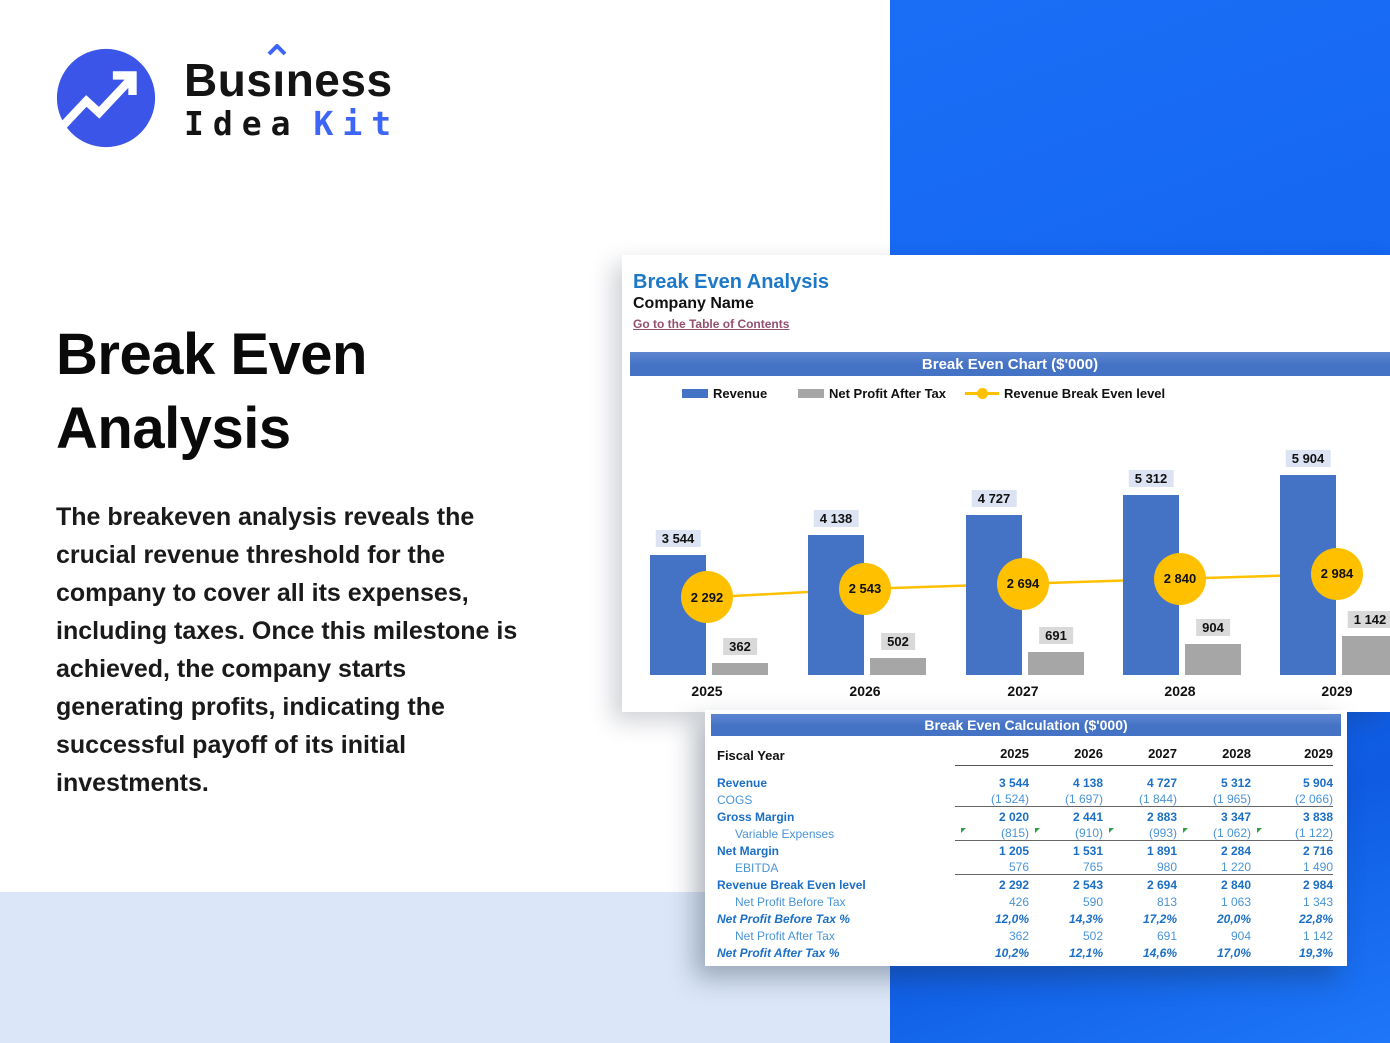 The height and width of the screenshot is (1043, 1390). Describe the element at coordinates (1214, 755) in the screenshot. I see `year-header: 2028` at that location.